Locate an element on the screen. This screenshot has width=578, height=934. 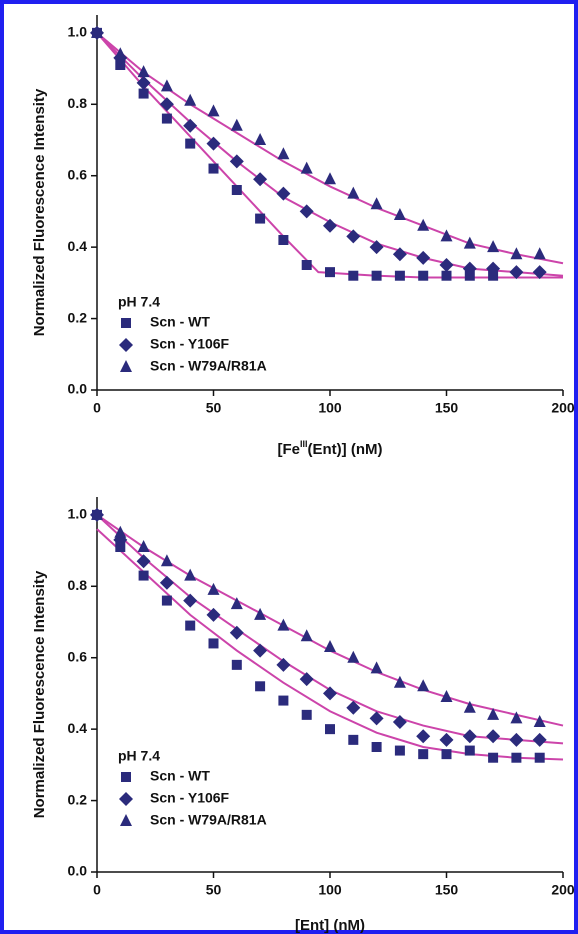
x-axis-label-part: (Ent)] (nM) is located at coordinates (345, 449).